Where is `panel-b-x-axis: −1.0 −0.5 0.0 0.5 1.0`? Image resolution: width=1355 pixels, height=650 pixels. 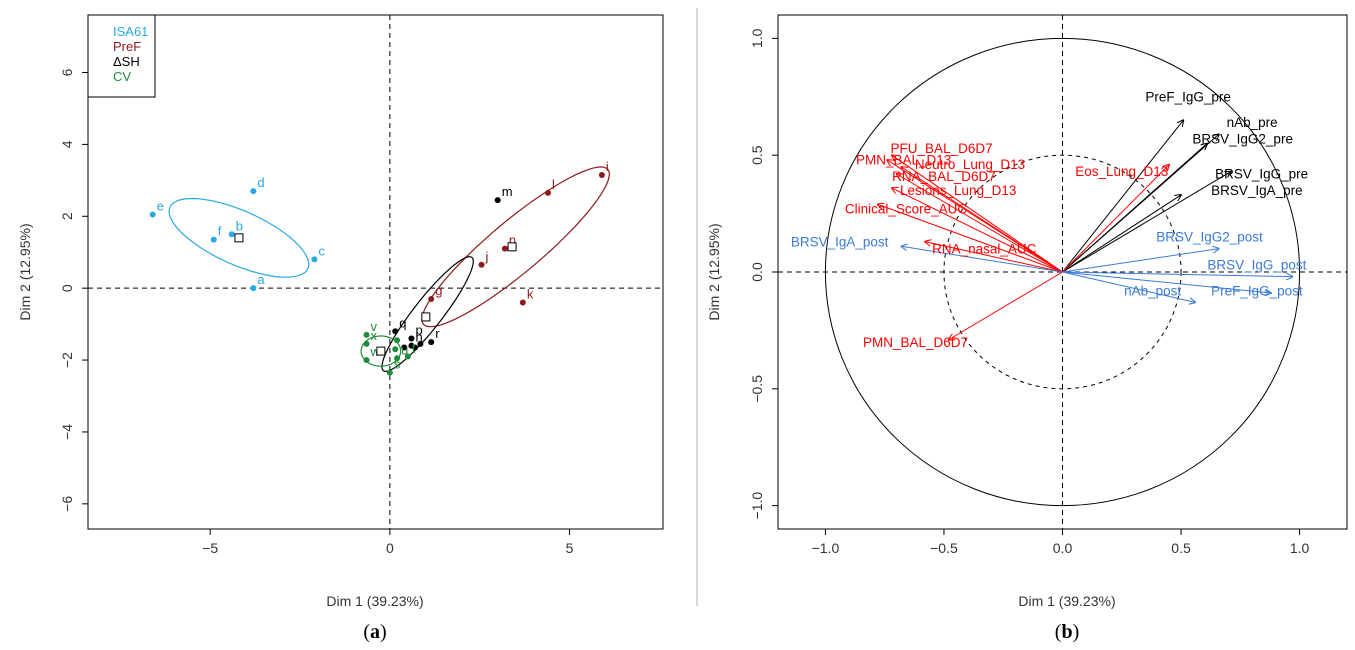
panel-b-x-axis: −1.0 −0.5 0.0 0.5 1.0 is located at coordinates (1061, 542).